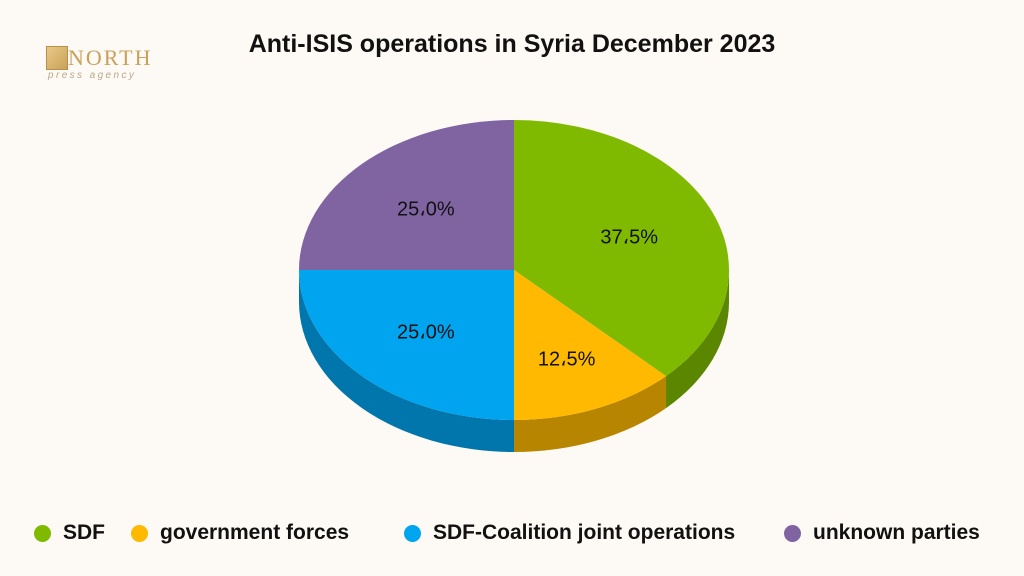  What do you see at coordinates (84, 532) in the screenshot?
I see `legend-label-sdf: SDF` at bounding box center [84, 532].